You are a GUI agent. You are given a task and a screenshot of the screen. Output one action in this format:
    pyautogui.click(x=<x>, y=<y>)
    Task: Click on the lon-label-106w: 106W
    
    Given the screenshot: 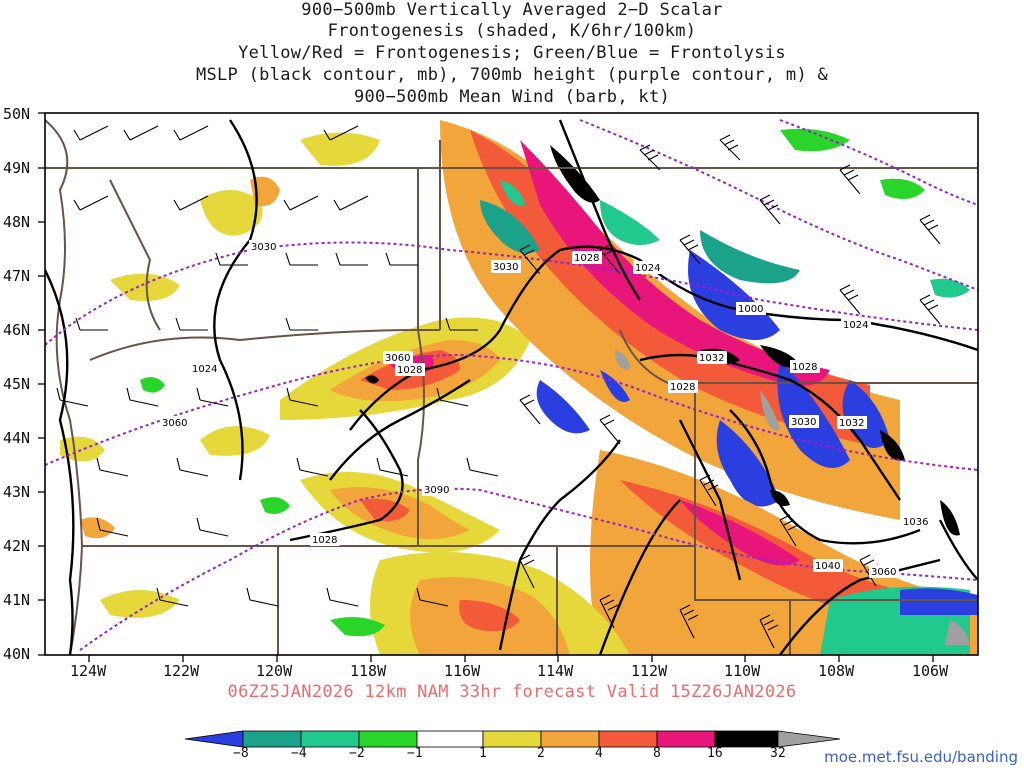 What is the action you would take?
    pyautogui.click(x=930, y=671)
    